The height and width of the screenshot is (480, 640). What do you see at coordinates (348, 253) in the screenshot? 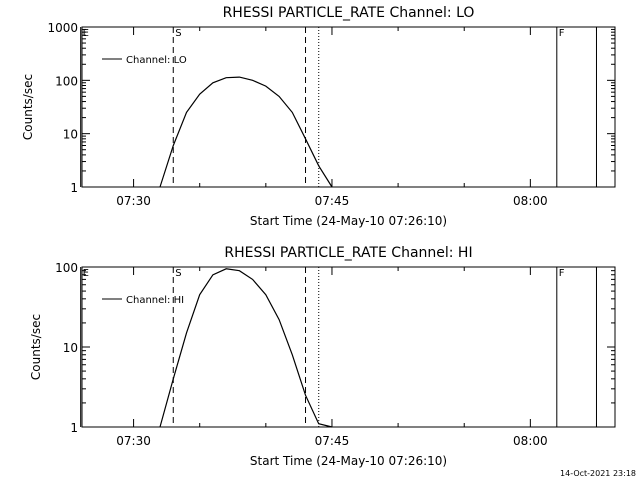
I see `chart-title: RHESSI PARTICLE_RATE Channel: HI` at bounding box center [348, 253].